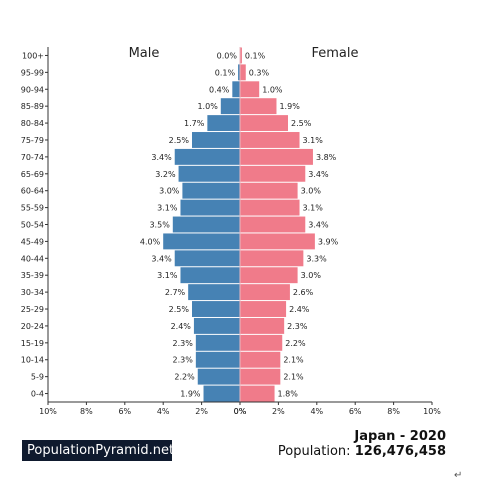  Describe the element at coordinates (328, 241) in the screenshot. I see `data-label-female: 3.9%` at that location.